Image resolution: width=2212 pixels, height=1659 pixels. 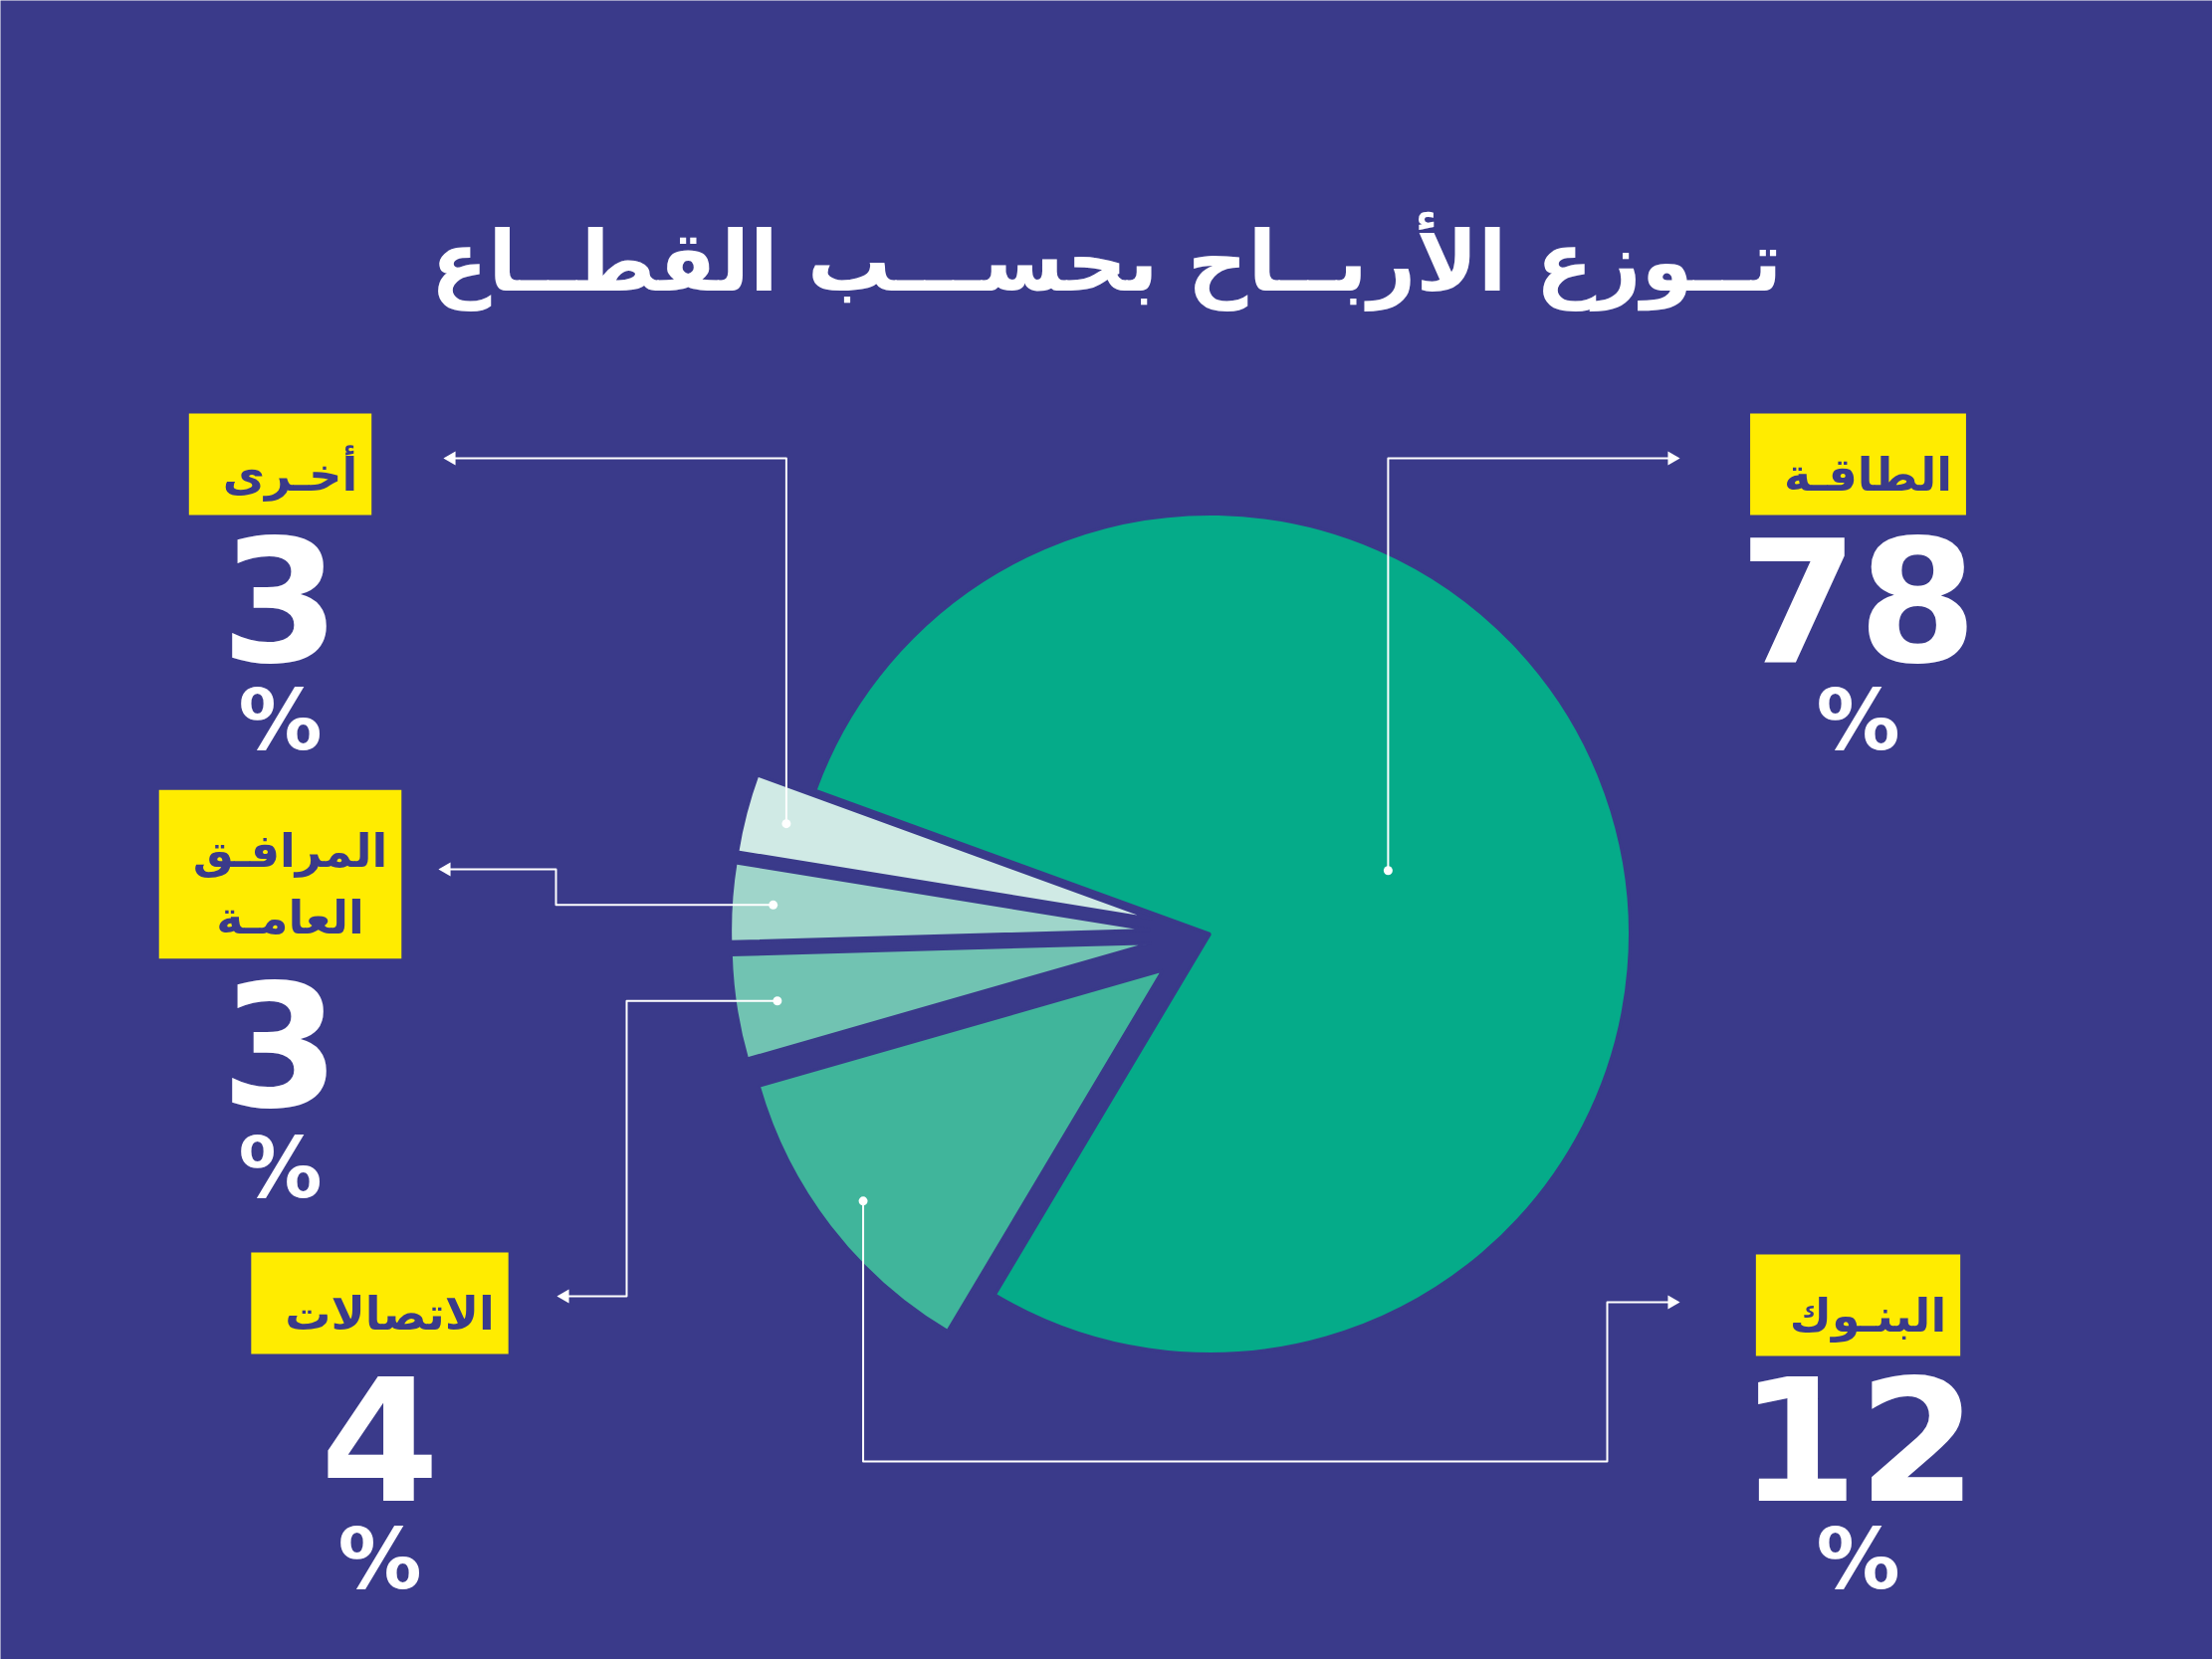 What do you see at coordinates (1858, 1475) in the screenshot?
I see `data-label: 12%` at bounding box center [1858, 1475].